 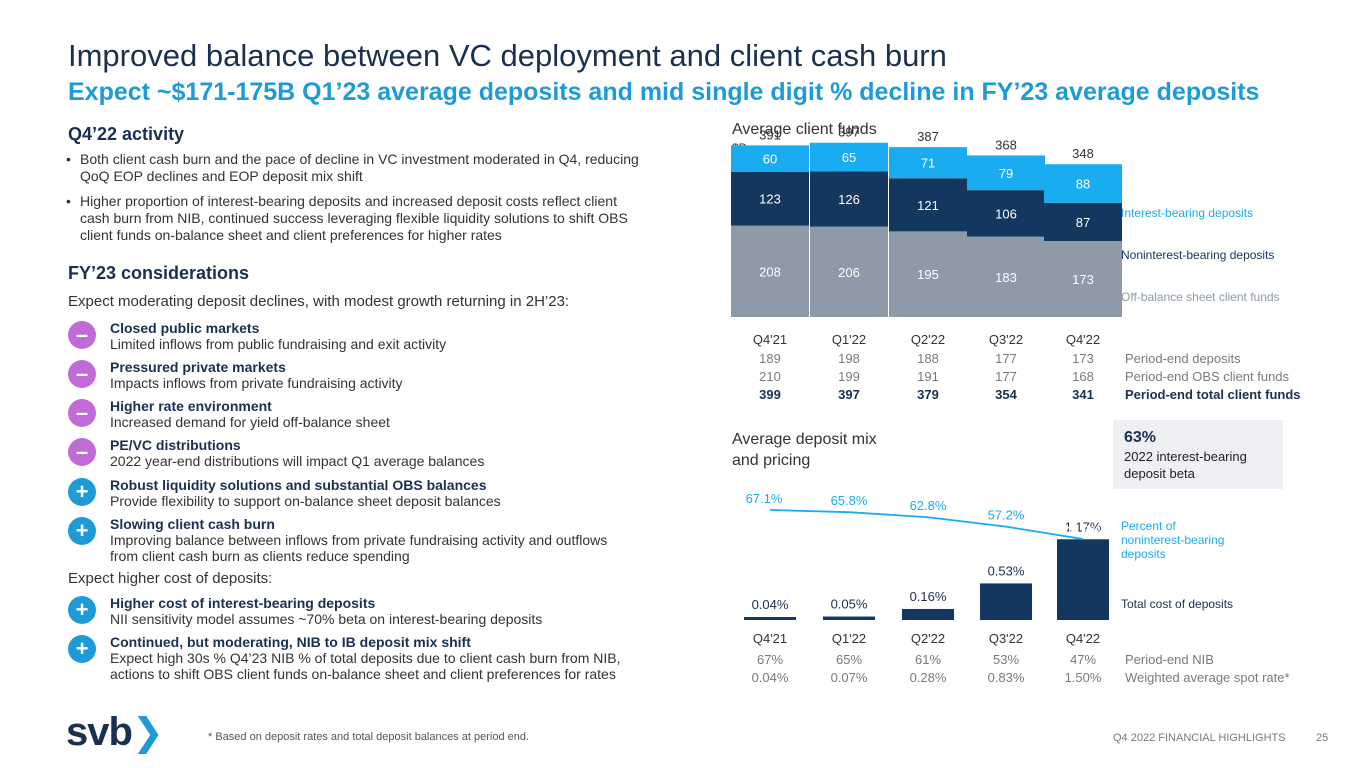 What do you see at coordinates (1006, 277) in the screenshot?
I see `segment-label: 183` at bounding box center [1006, 277].